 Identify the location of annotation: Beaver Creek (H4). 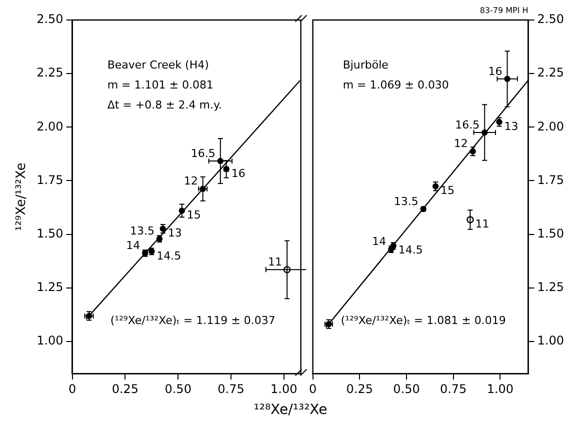
(158, 65).